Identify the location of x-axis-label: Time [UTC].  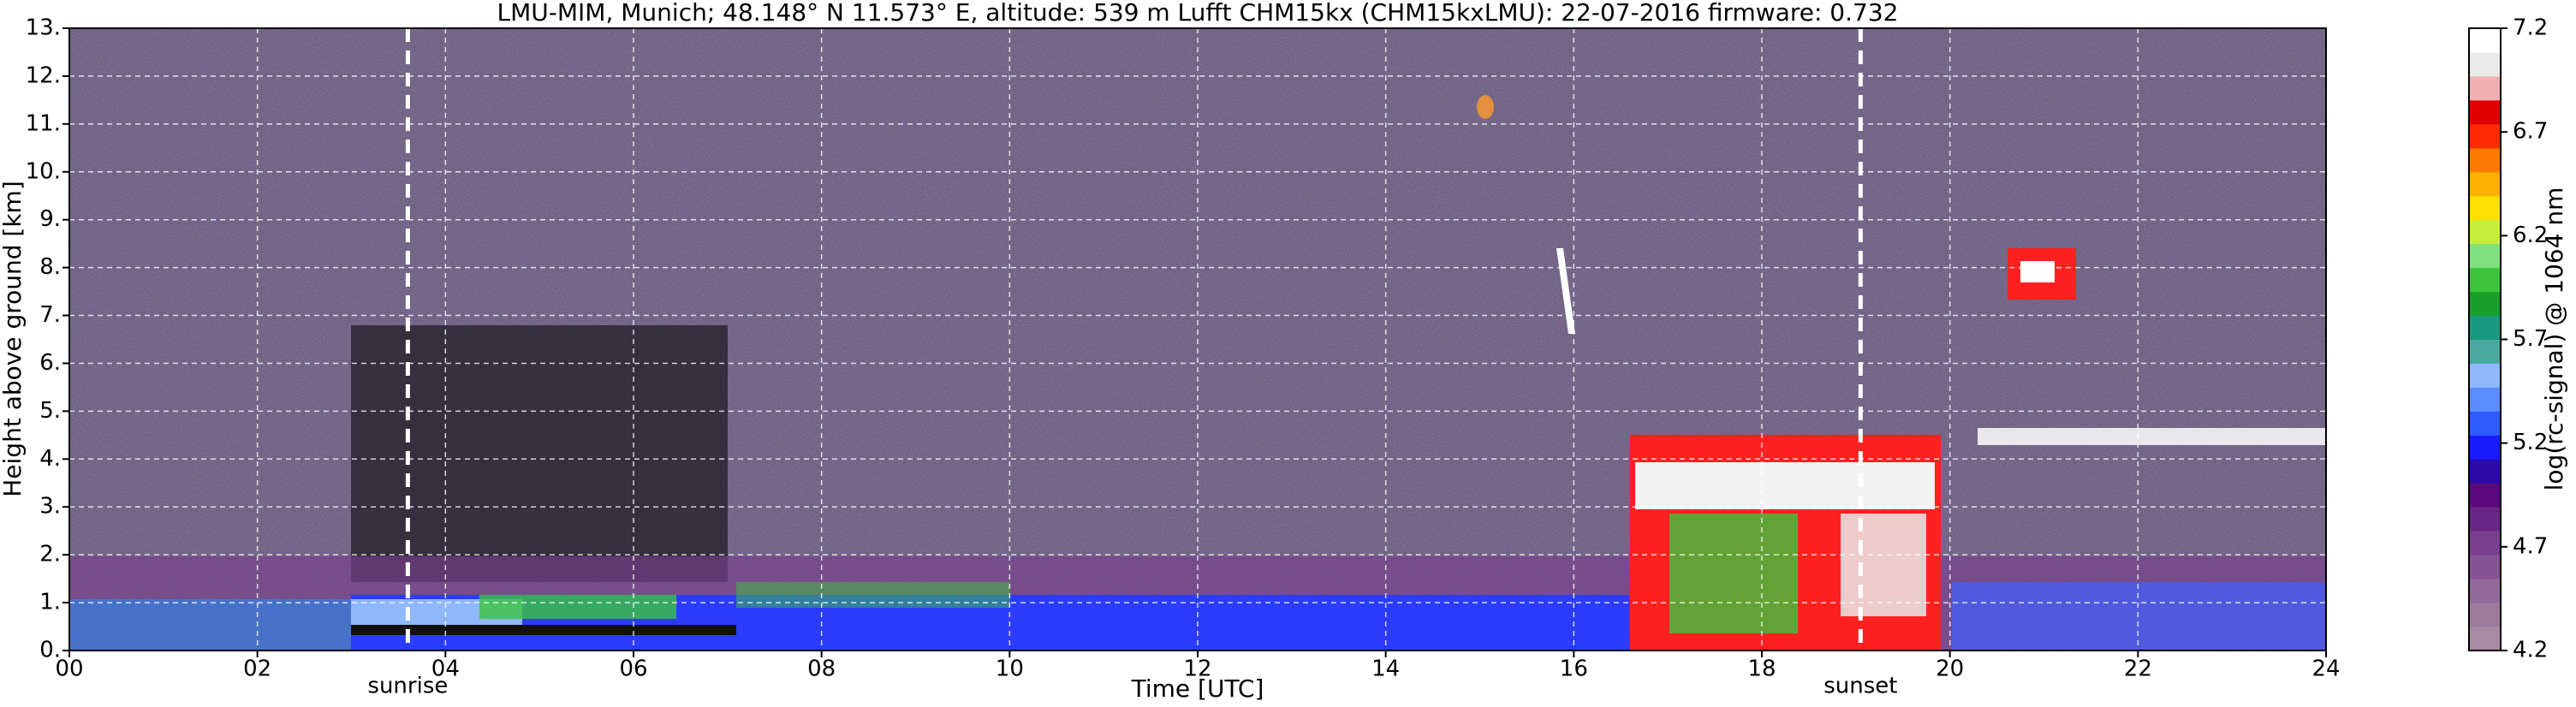
(1197, 688).